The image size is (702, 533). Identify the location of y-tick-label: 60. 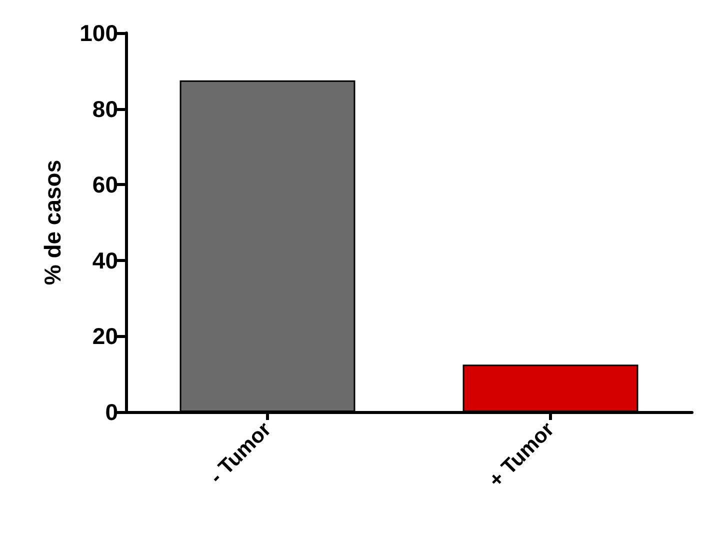
(105, 185).